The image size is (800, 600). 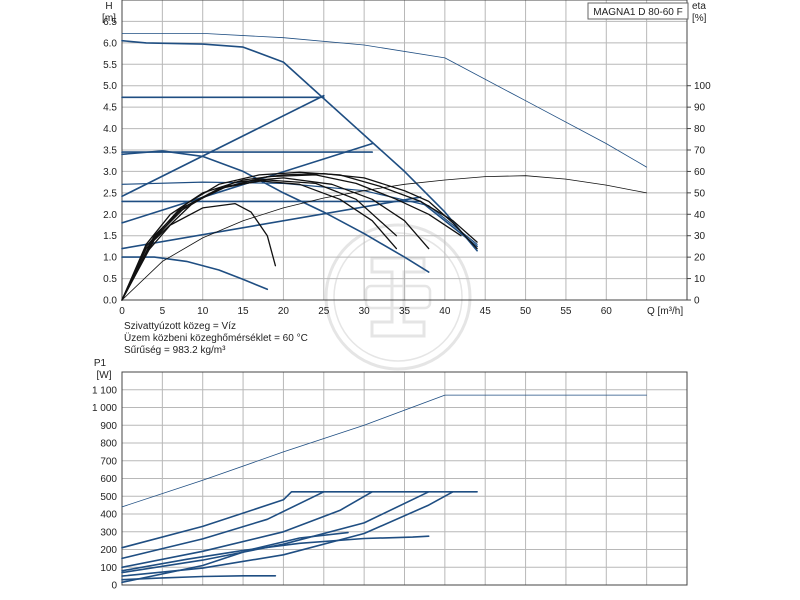 I want to click on q-tick-label: 50, so click(x=526, y=311).